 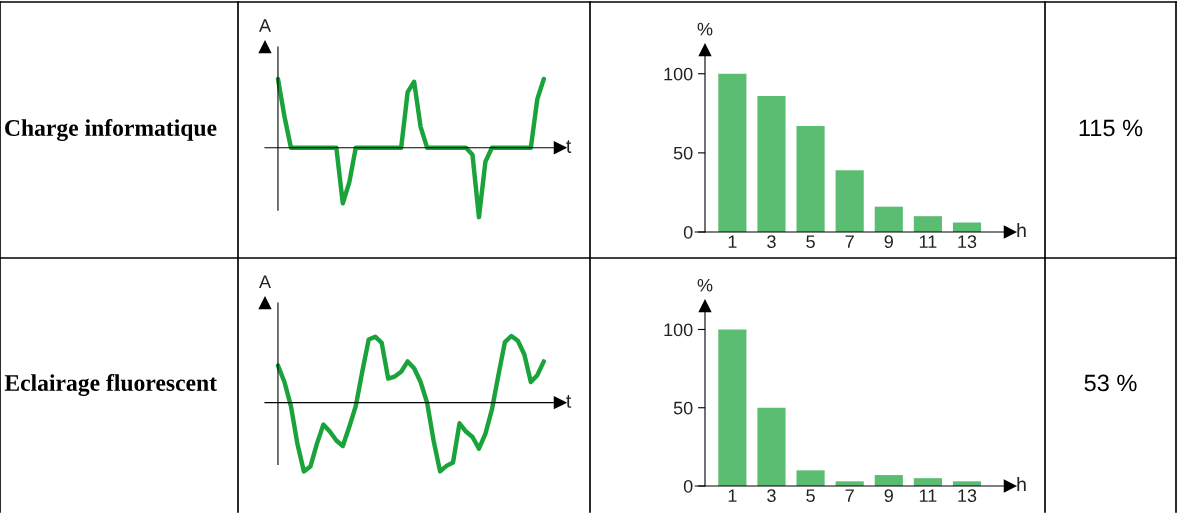 I want to click on text: 115 %, so click(x=1111, y=128).